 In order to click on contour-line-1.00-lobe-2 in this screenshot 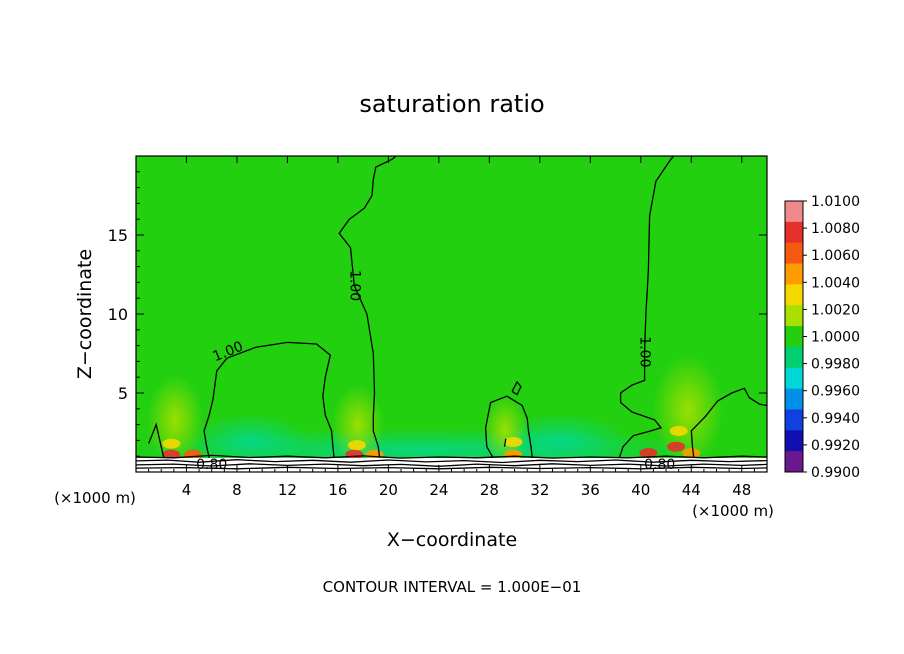, I will do `click(508, 427)`.